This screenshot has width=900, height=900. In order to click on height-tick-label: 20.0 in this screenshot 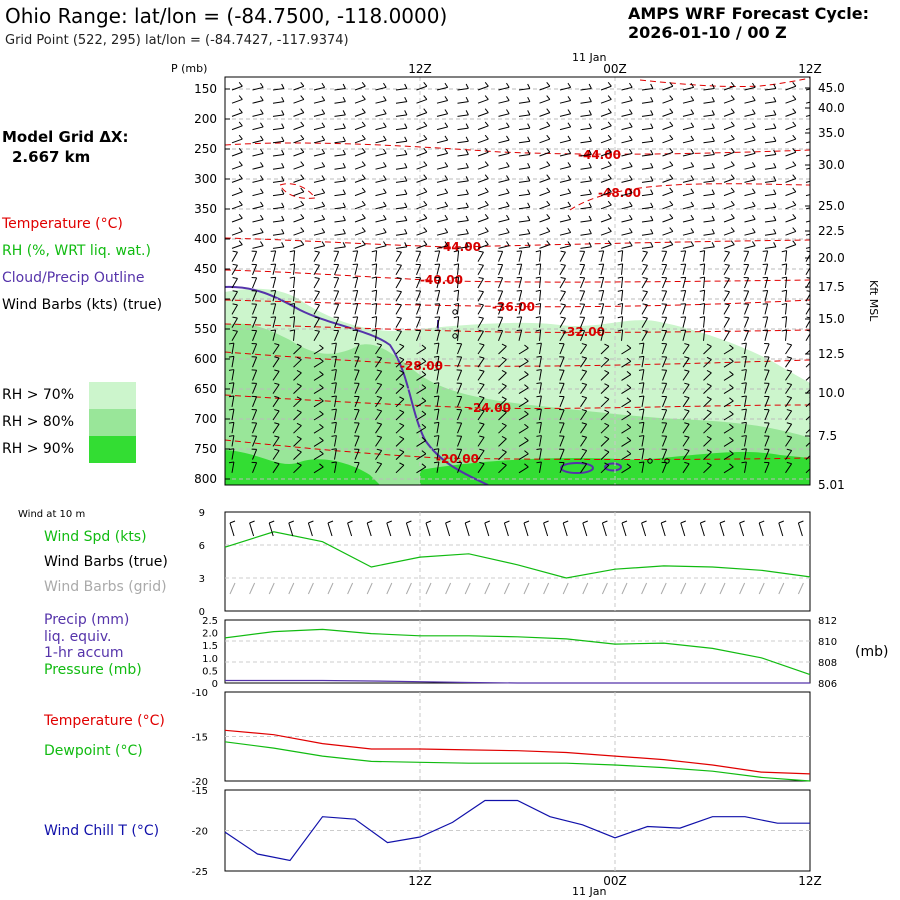, I will do `click(831, 258)`.